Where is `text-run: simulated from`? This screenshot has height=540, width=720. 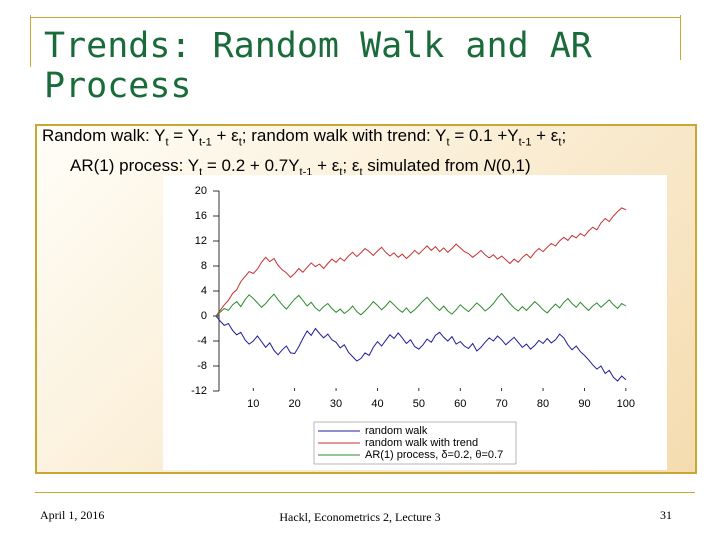 text-run: simulated from is located at coordinates (423, 166).